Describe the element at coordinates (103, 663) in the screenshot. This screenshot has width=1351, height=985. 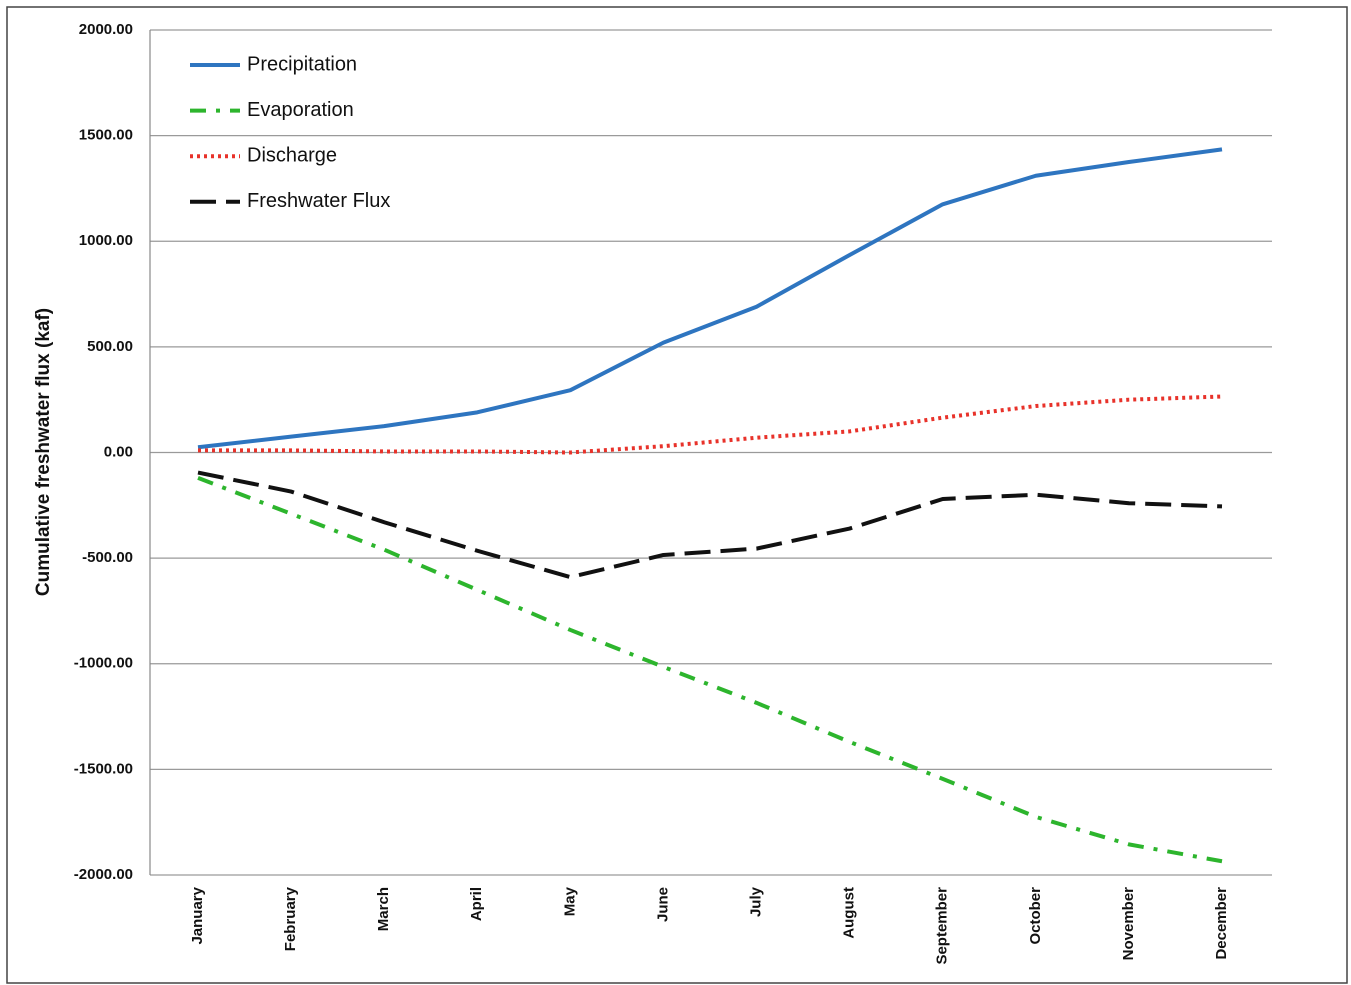
I see `y-tick-label: -1000.00` at that location.